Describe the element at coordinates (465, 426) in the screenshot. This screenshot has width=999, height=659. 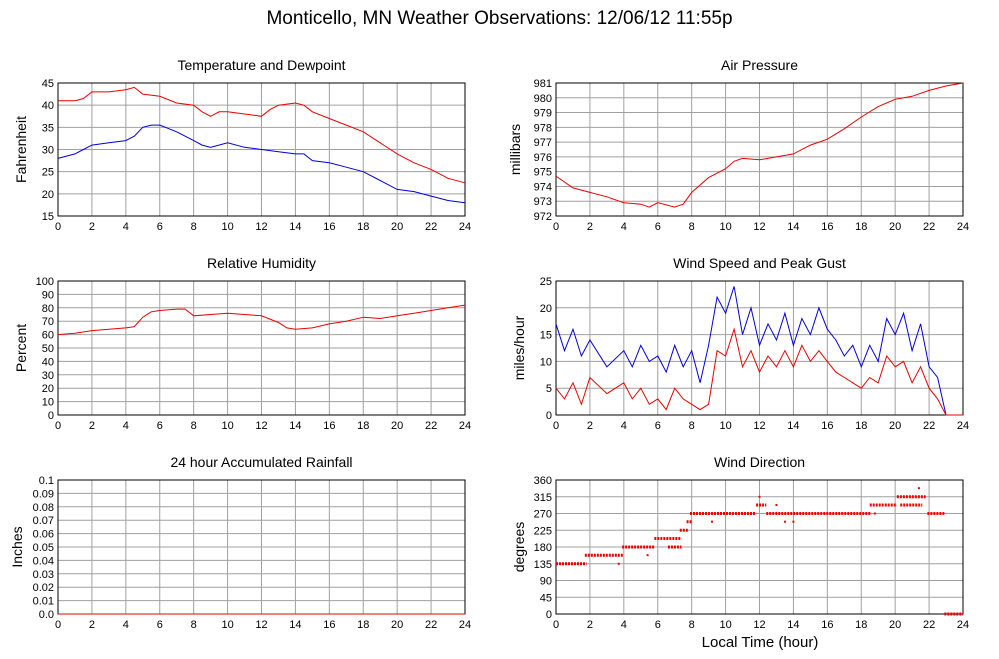
I see `humidity-x-tick-label: 24` at that location.